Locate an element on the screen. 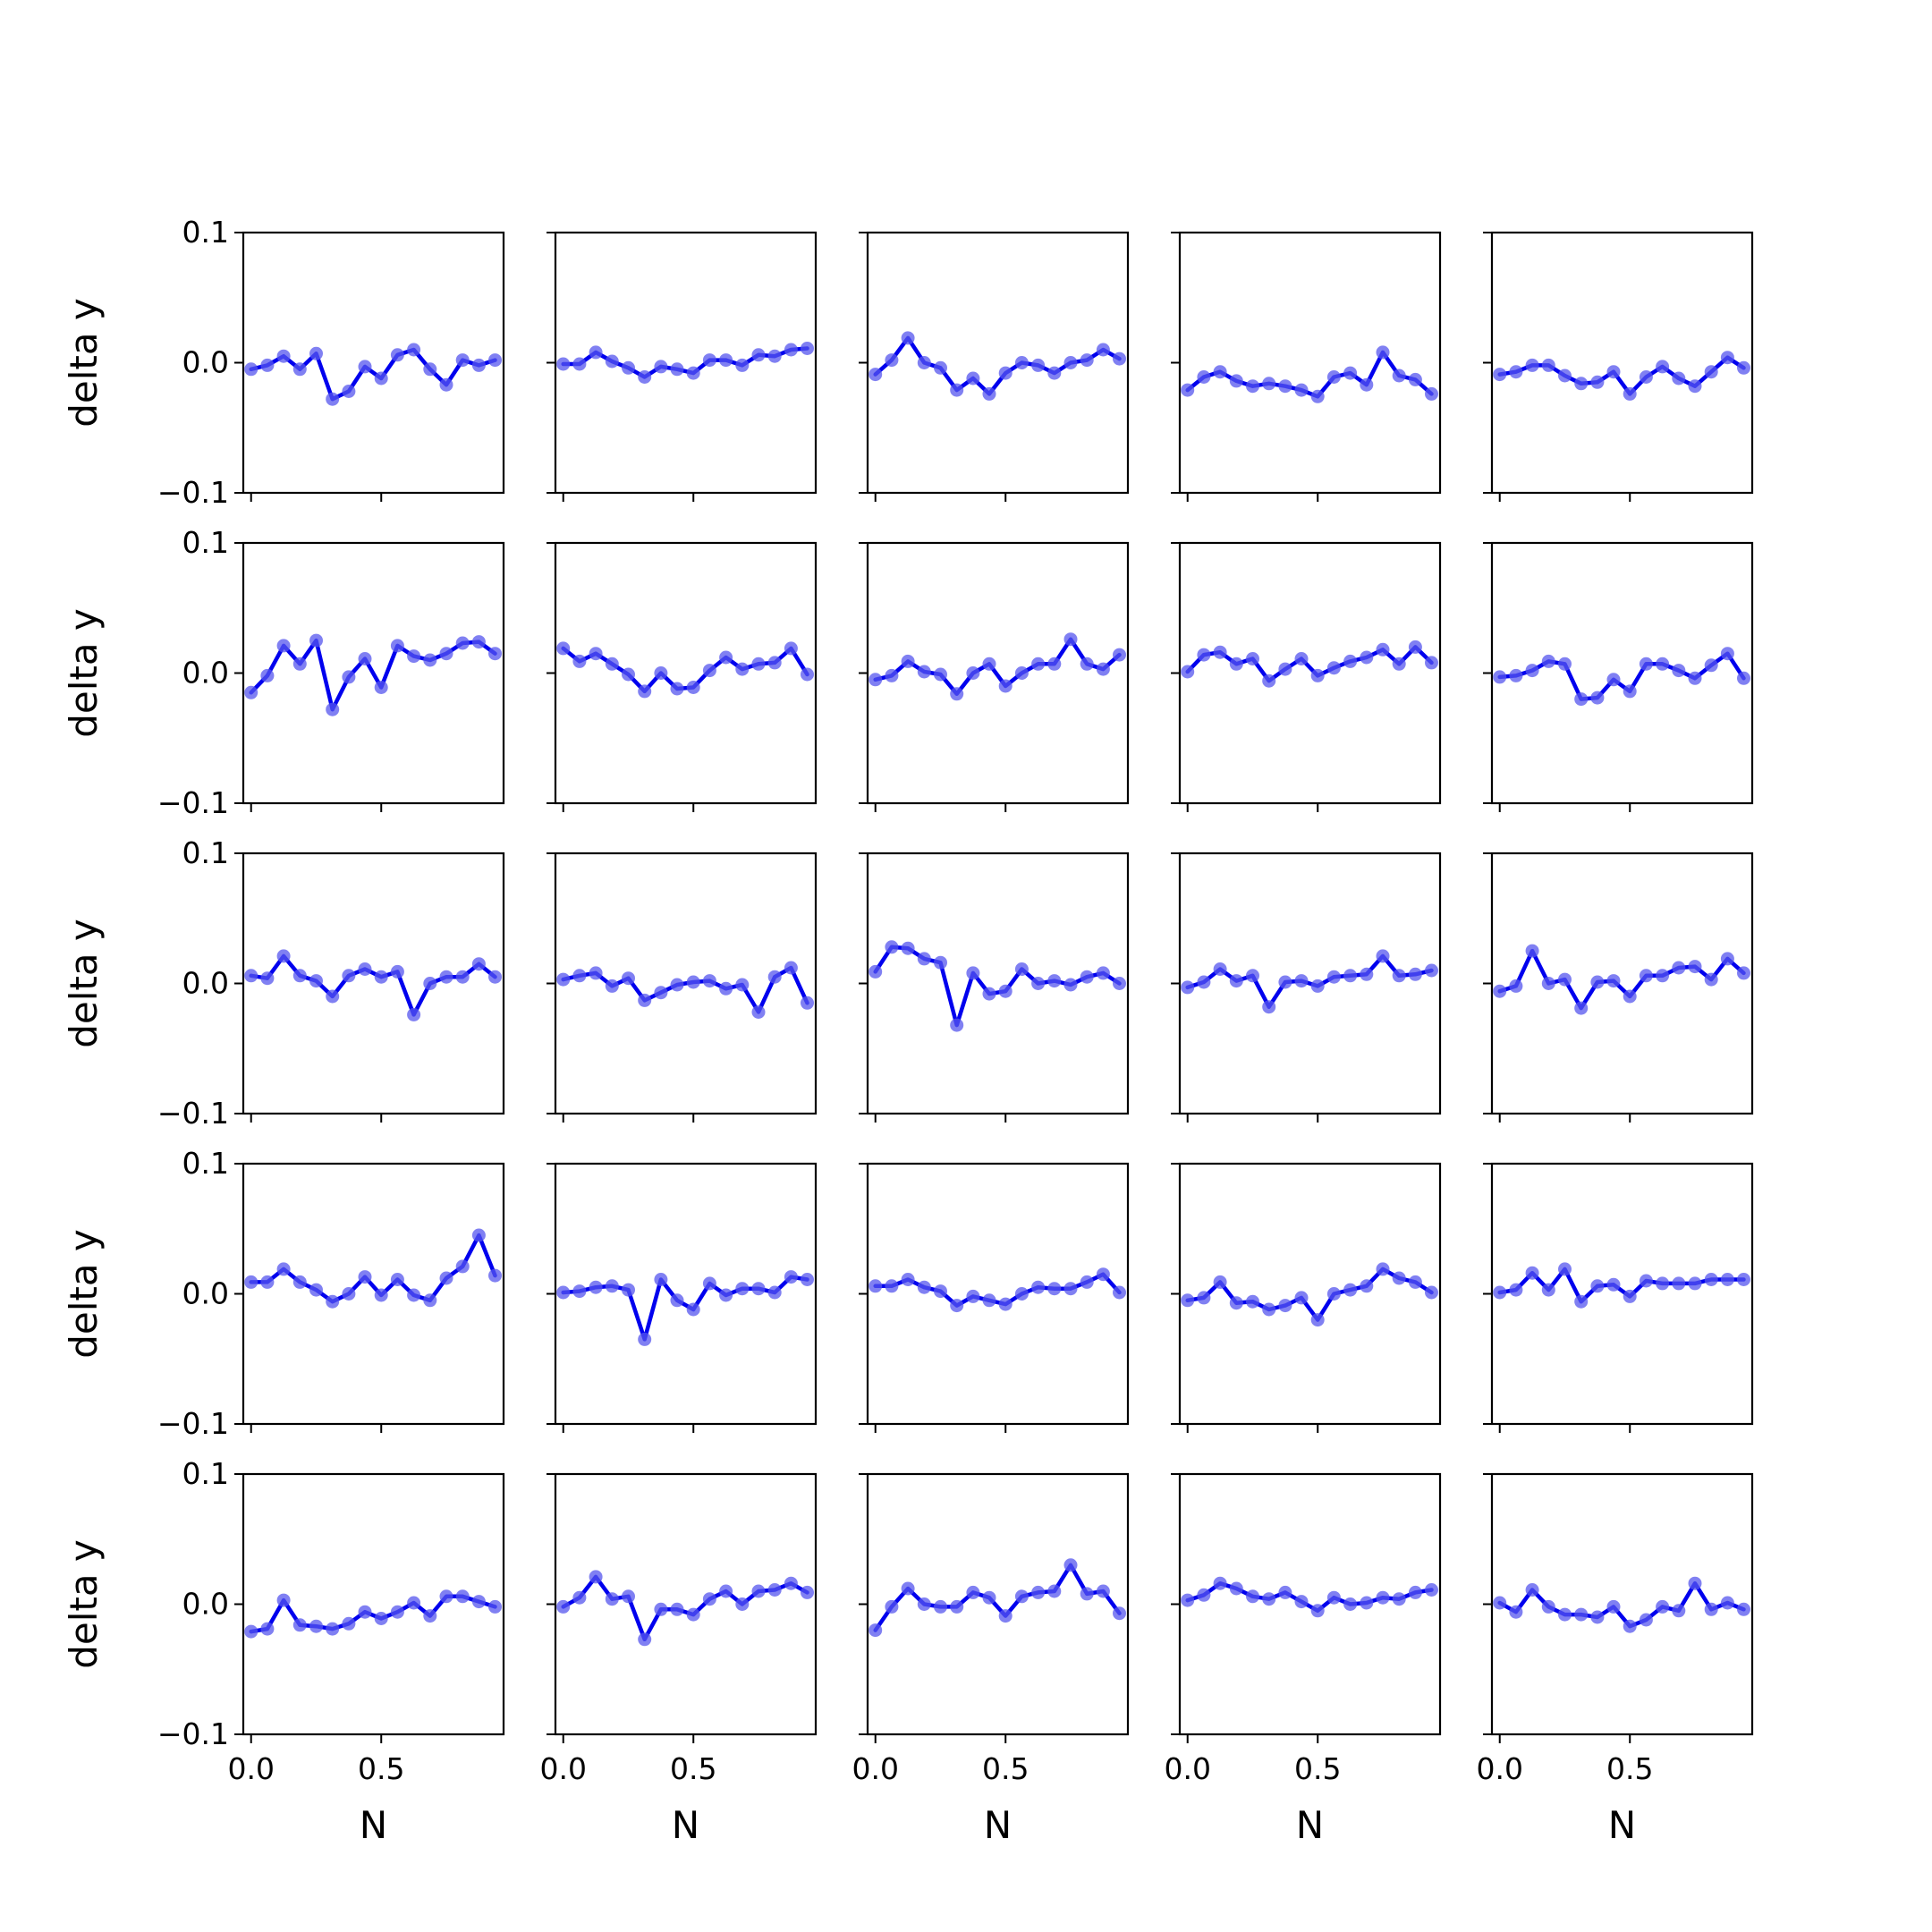  subplot-r2-c2 is located at coordinates (994, 987).